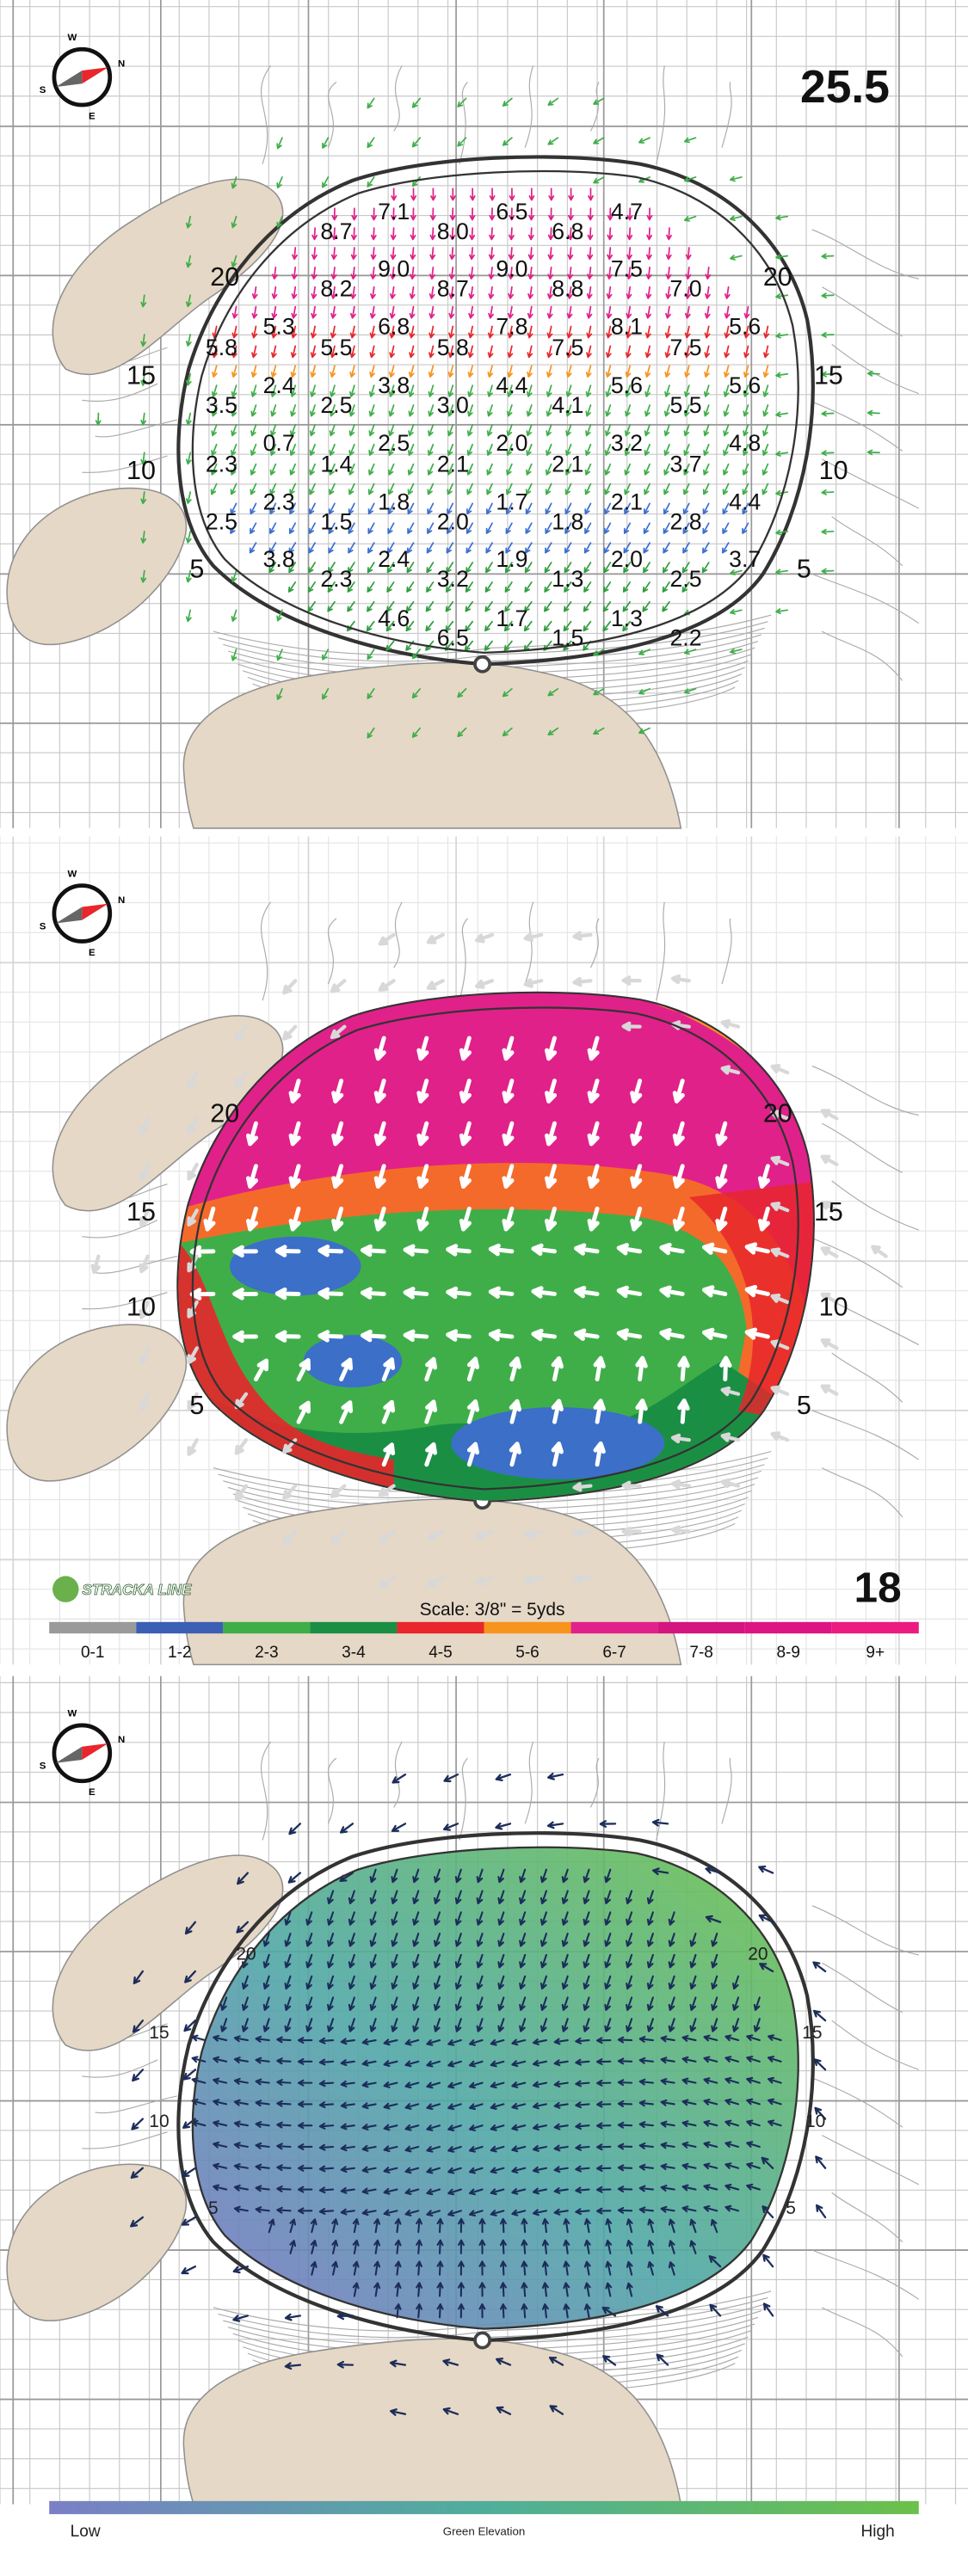 Image resolution: width=968 pixels, height=2576 pixels. Describe the element at coordinates (141, 375) in the screenshot. I see `contour-label: 15` at that location.